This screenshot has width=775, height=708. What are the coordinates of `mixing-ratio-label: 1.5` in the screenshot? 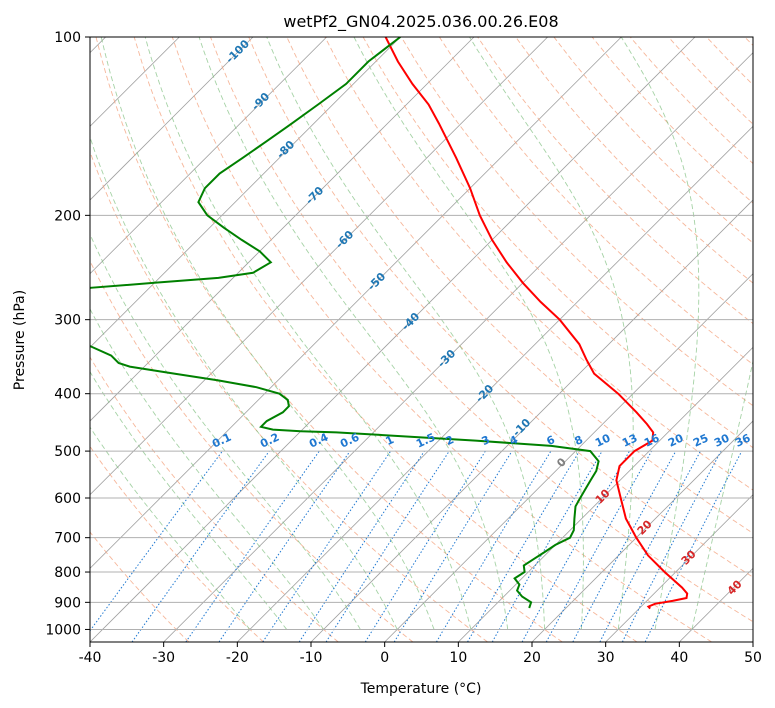 It's located at (425, 441).